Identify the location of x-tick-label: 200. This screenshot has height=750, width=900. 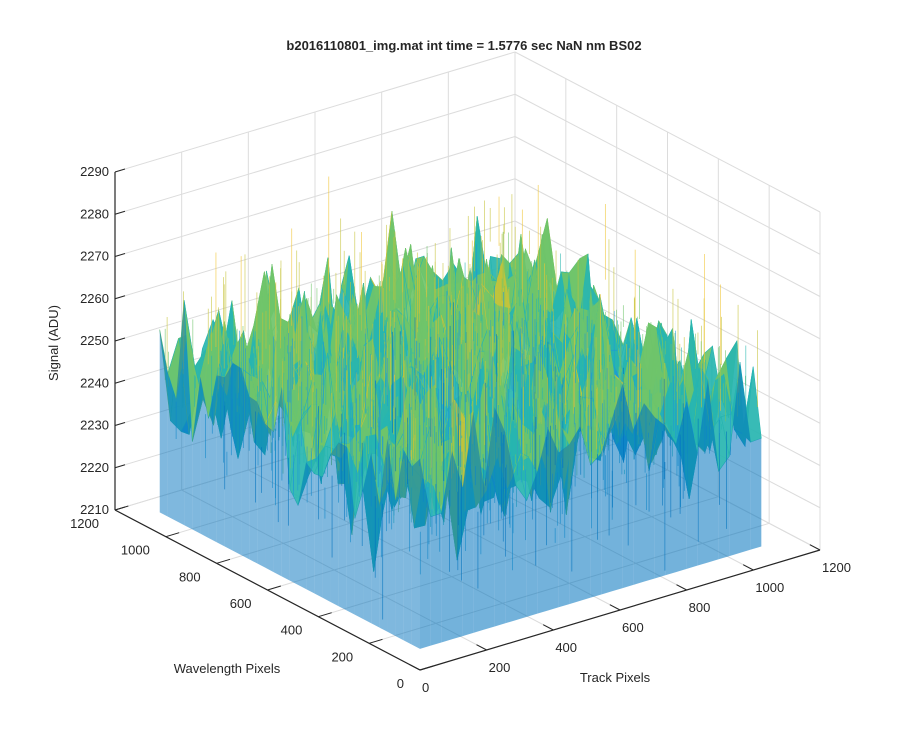
(500, 667).